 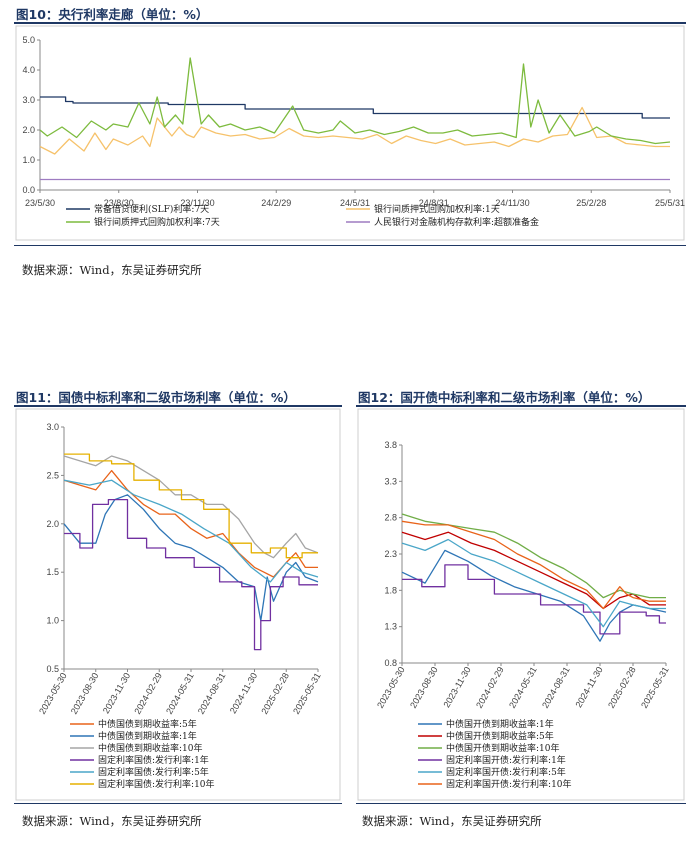 What do you see at coordinates (52, 621) in the screenshot?
I see `fig11-y-tick-label: 1.0` at bounding box center [52, 621].